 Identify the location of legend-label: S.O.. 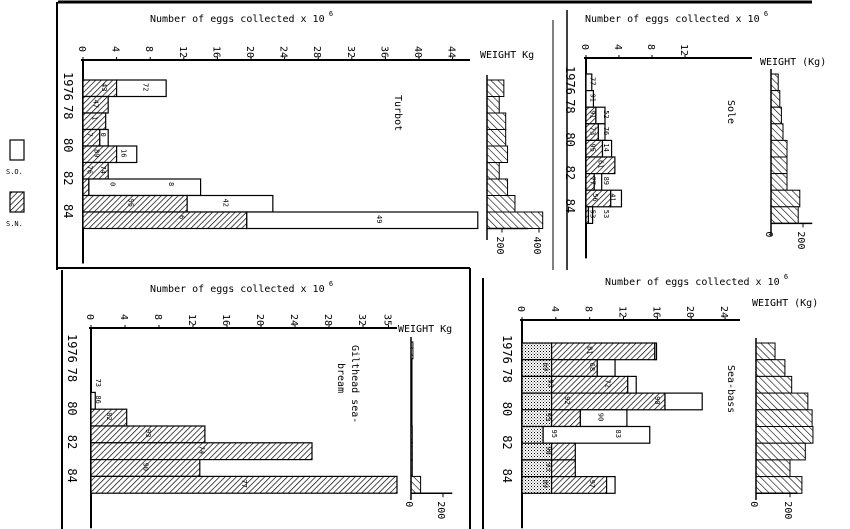
(14, 172).